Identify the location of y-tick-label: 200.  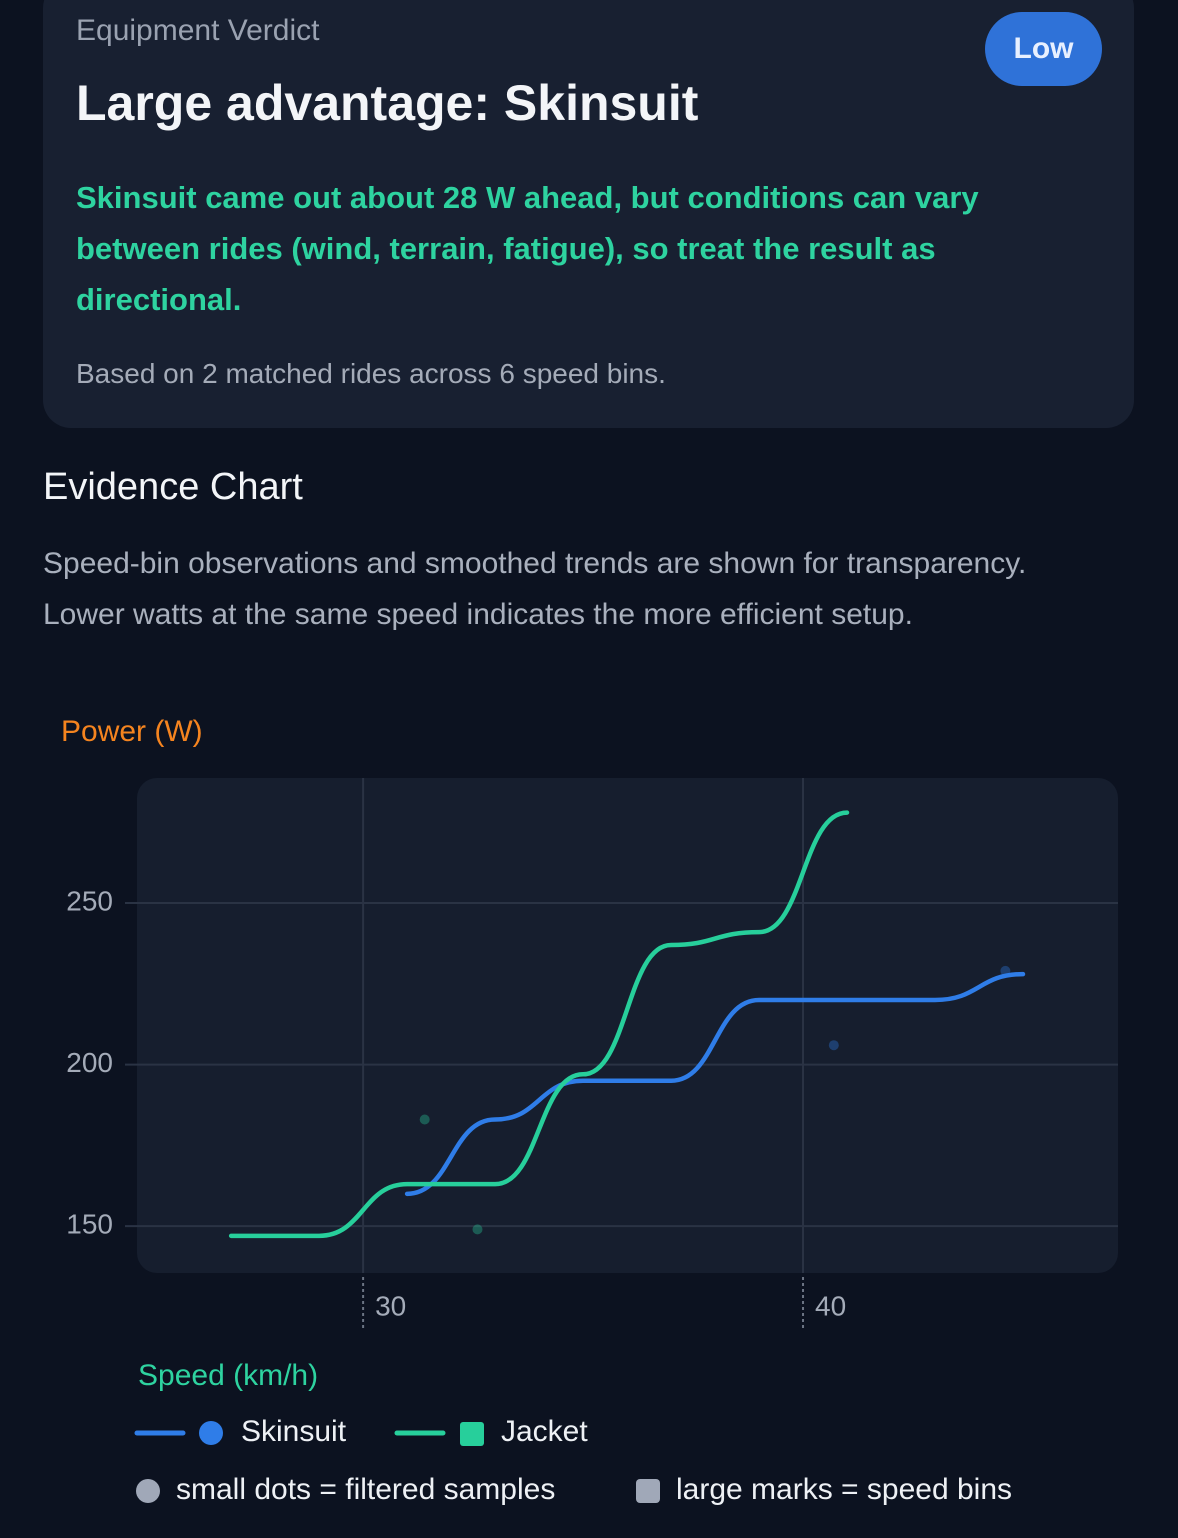
(89, 1062).